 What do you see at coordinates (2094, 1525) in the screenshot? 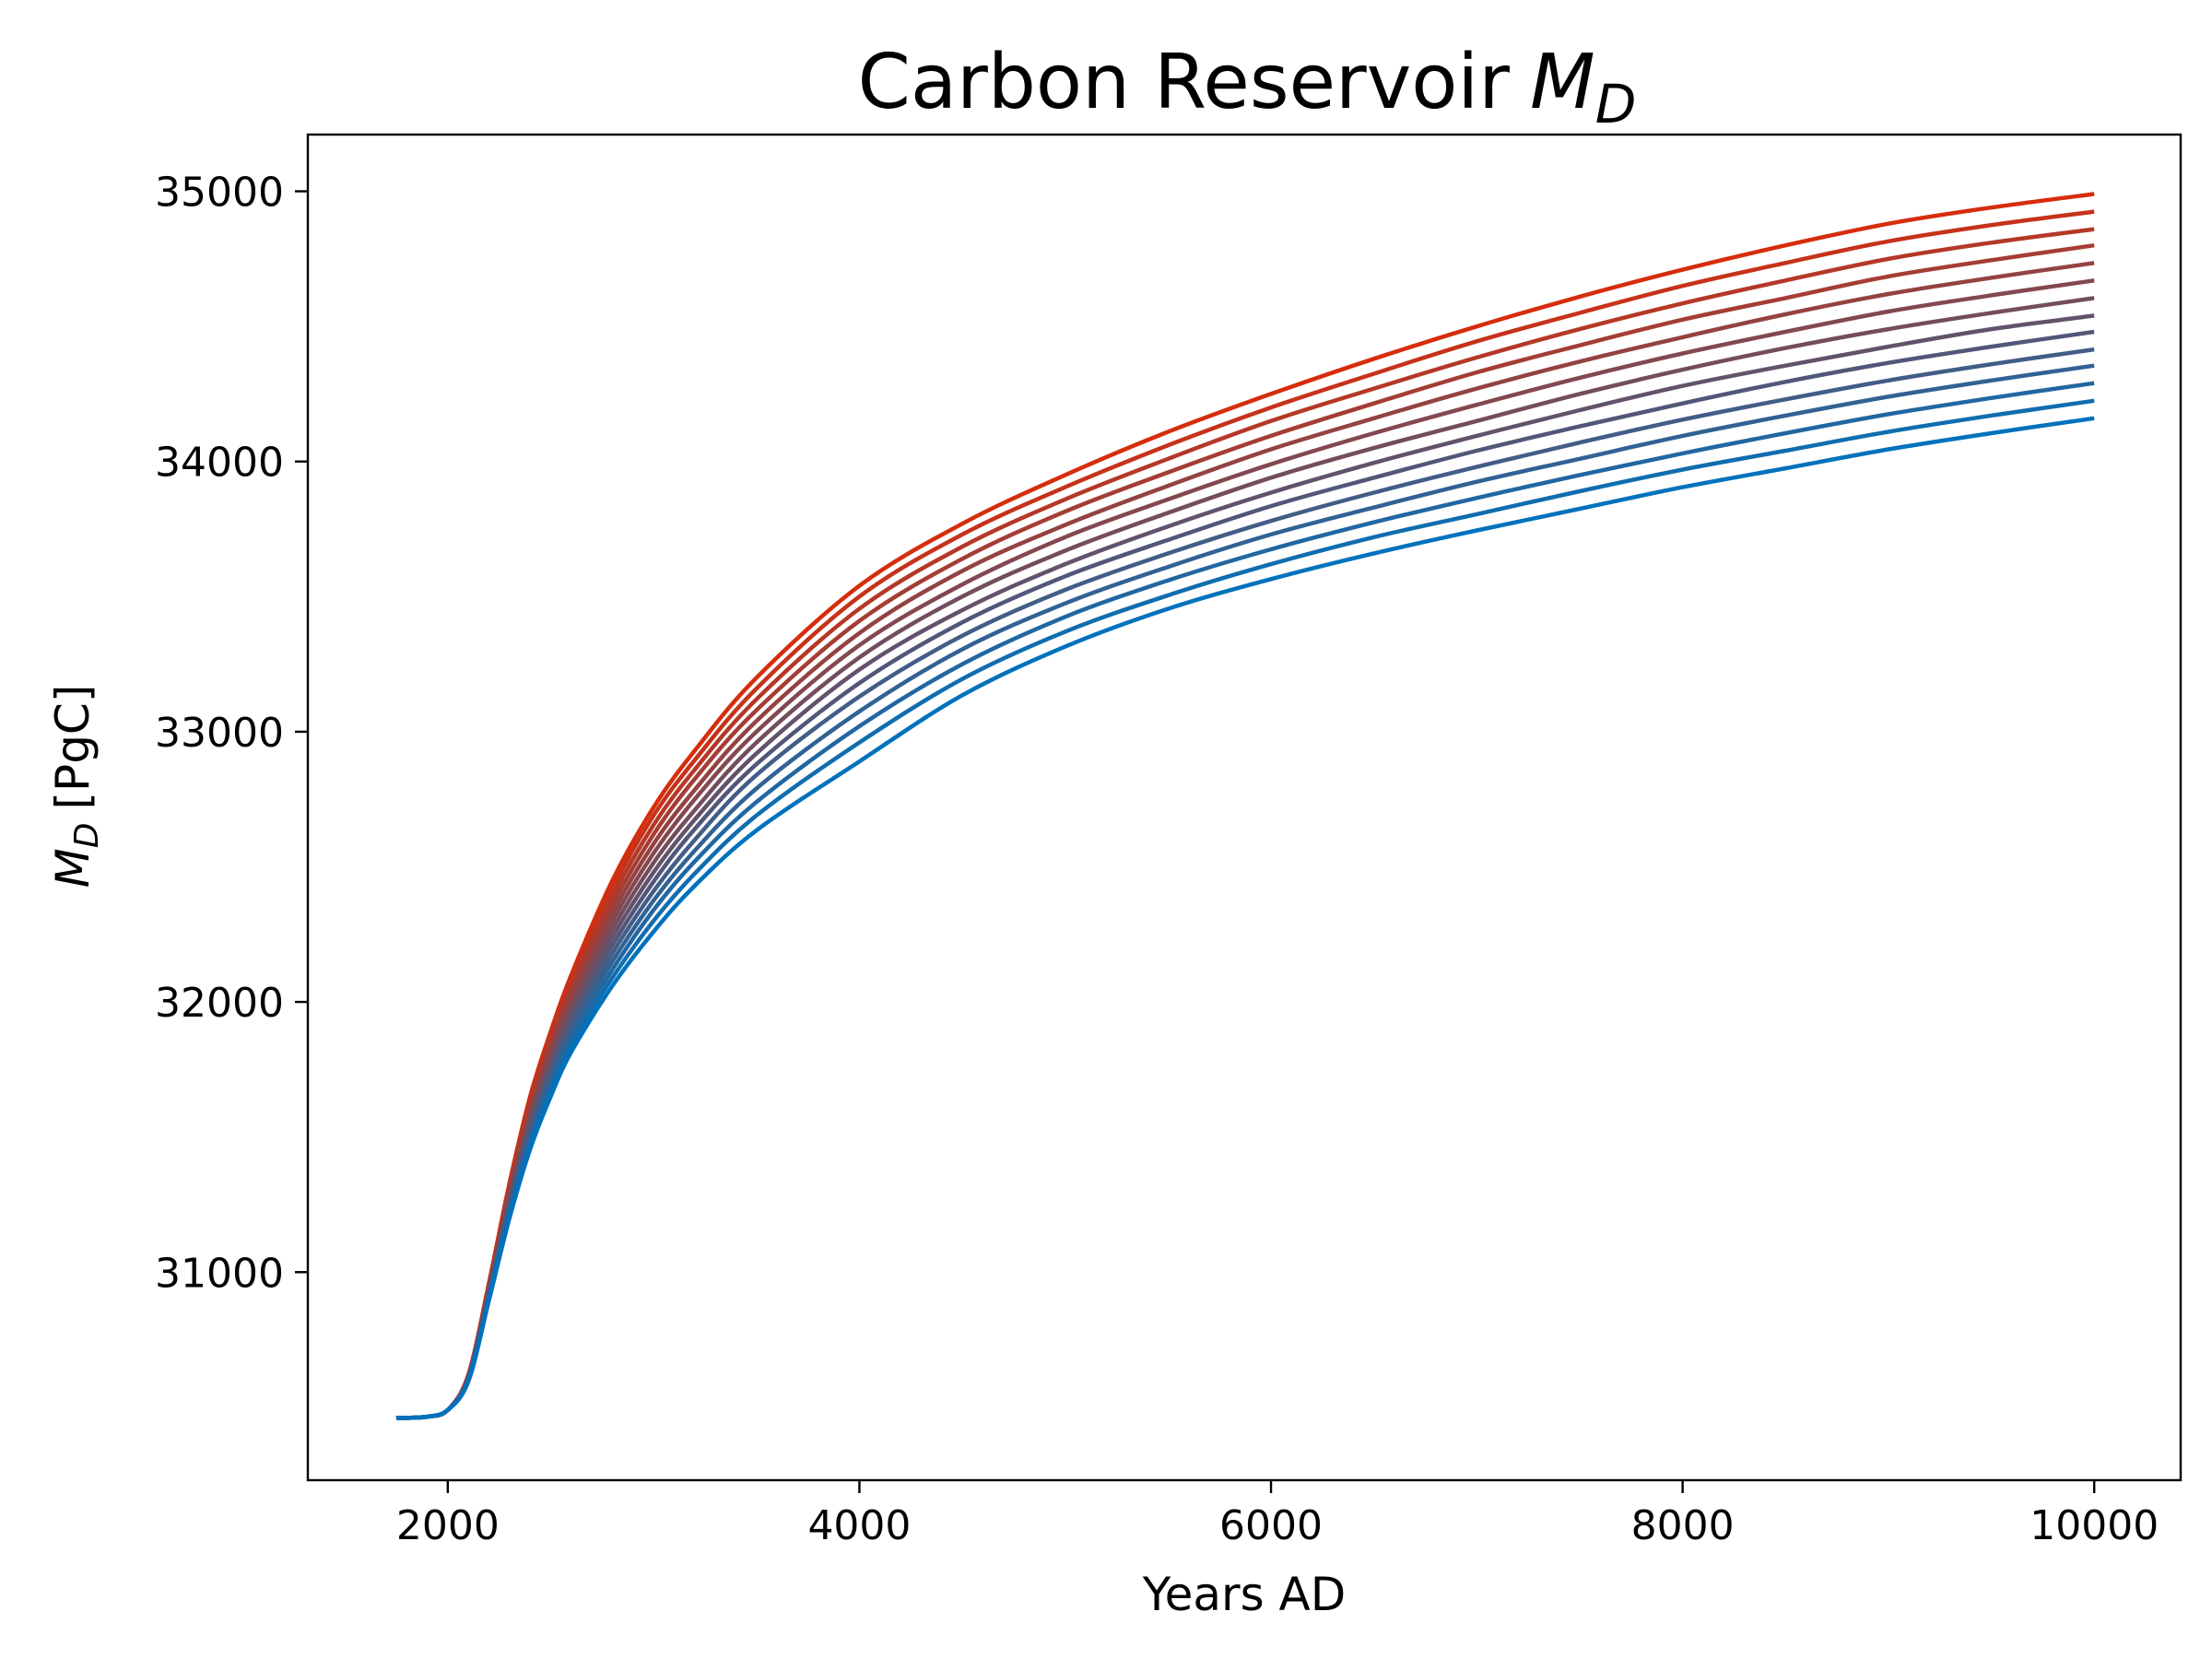
I see `x-tick-label: 10000` at bounding box center [2094, 1525].